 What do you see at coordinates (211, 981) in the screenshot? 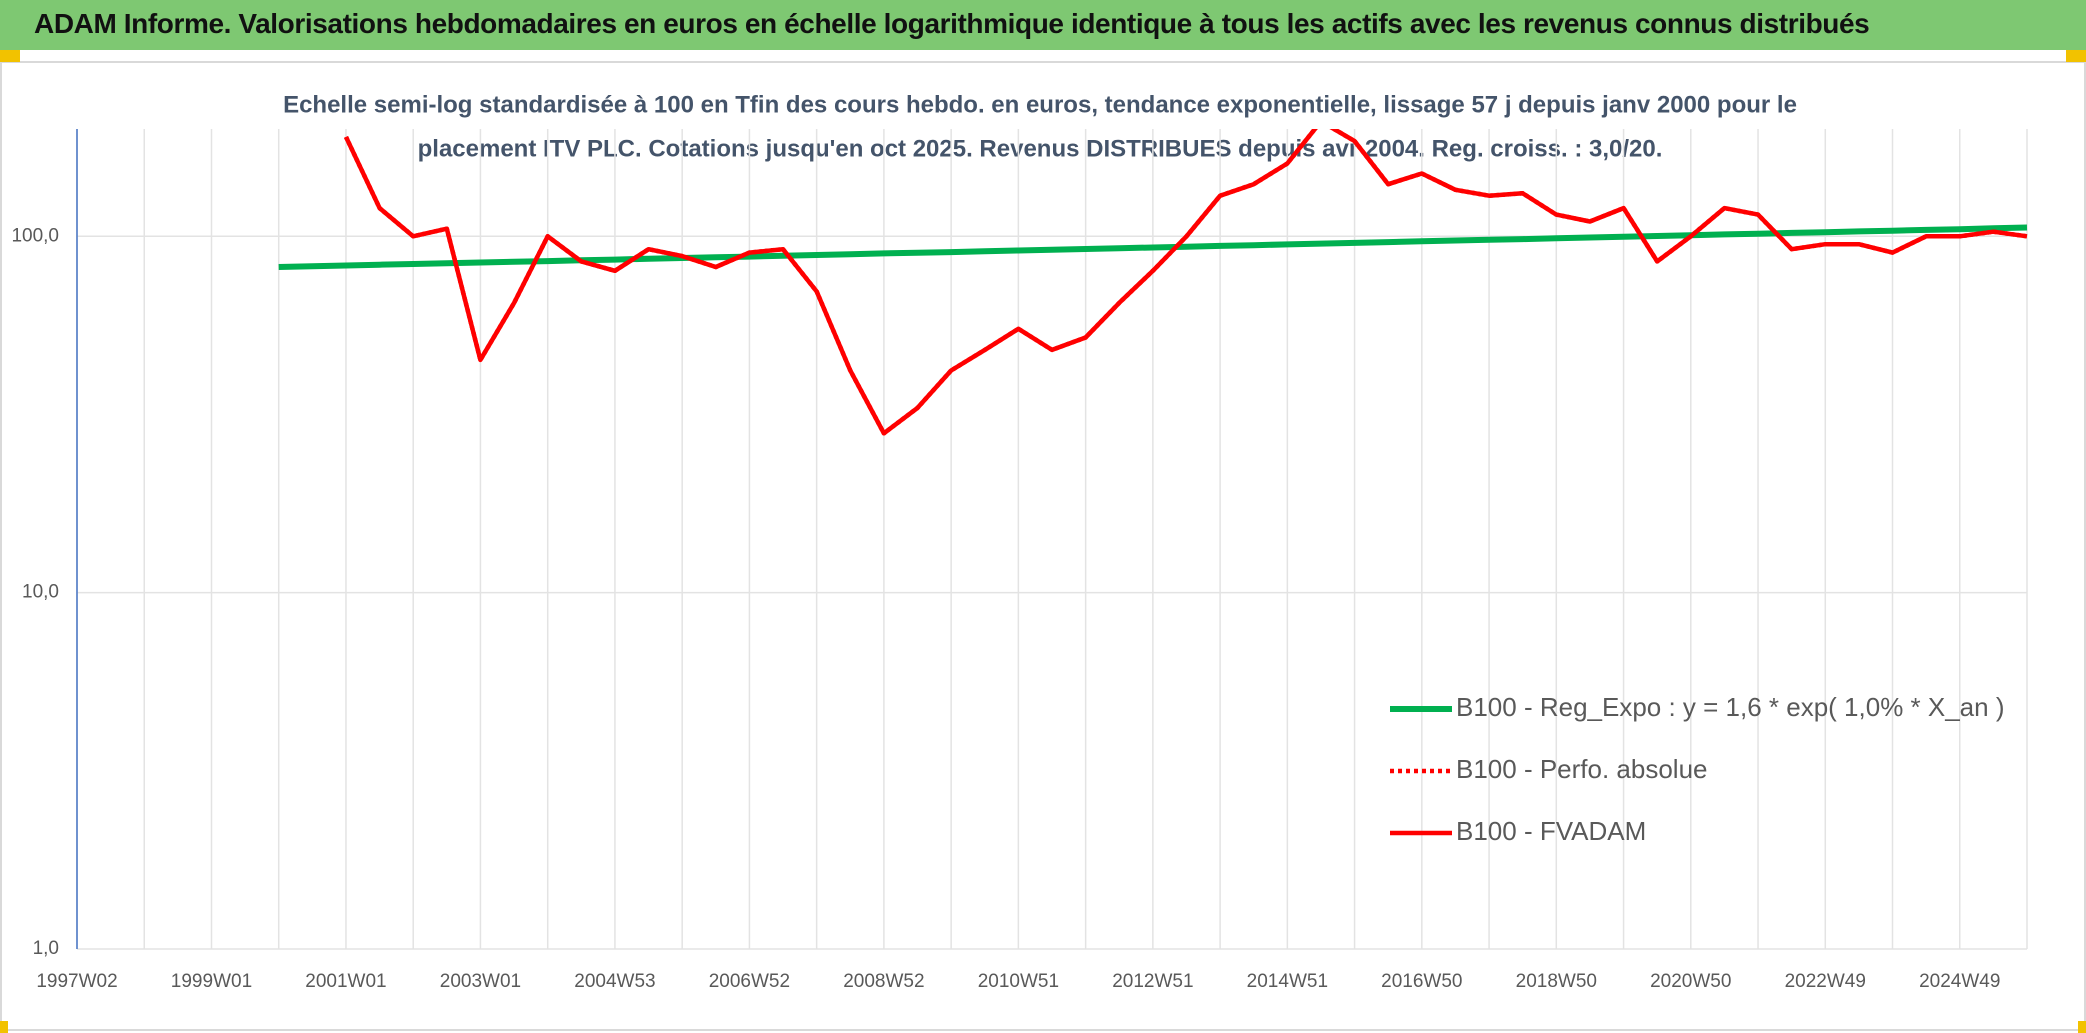
I see `x-tick-label: 1999W01` at bounding box center [211, 981].